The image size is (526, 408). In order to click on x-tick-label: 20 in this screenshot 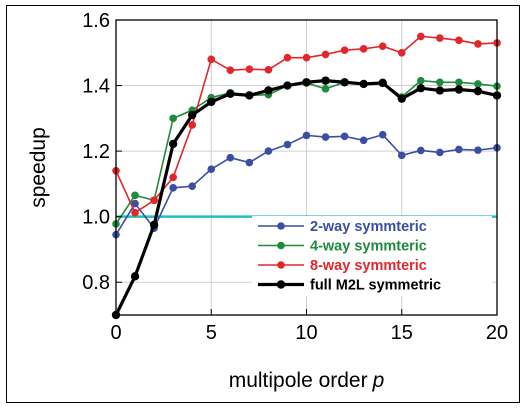, I will do `click(497, 333)`.